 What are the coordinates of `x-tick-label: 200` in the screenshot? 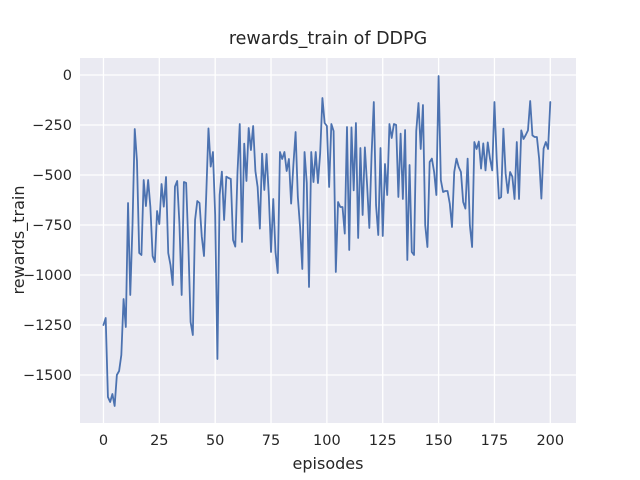 It's located at (550, 441).